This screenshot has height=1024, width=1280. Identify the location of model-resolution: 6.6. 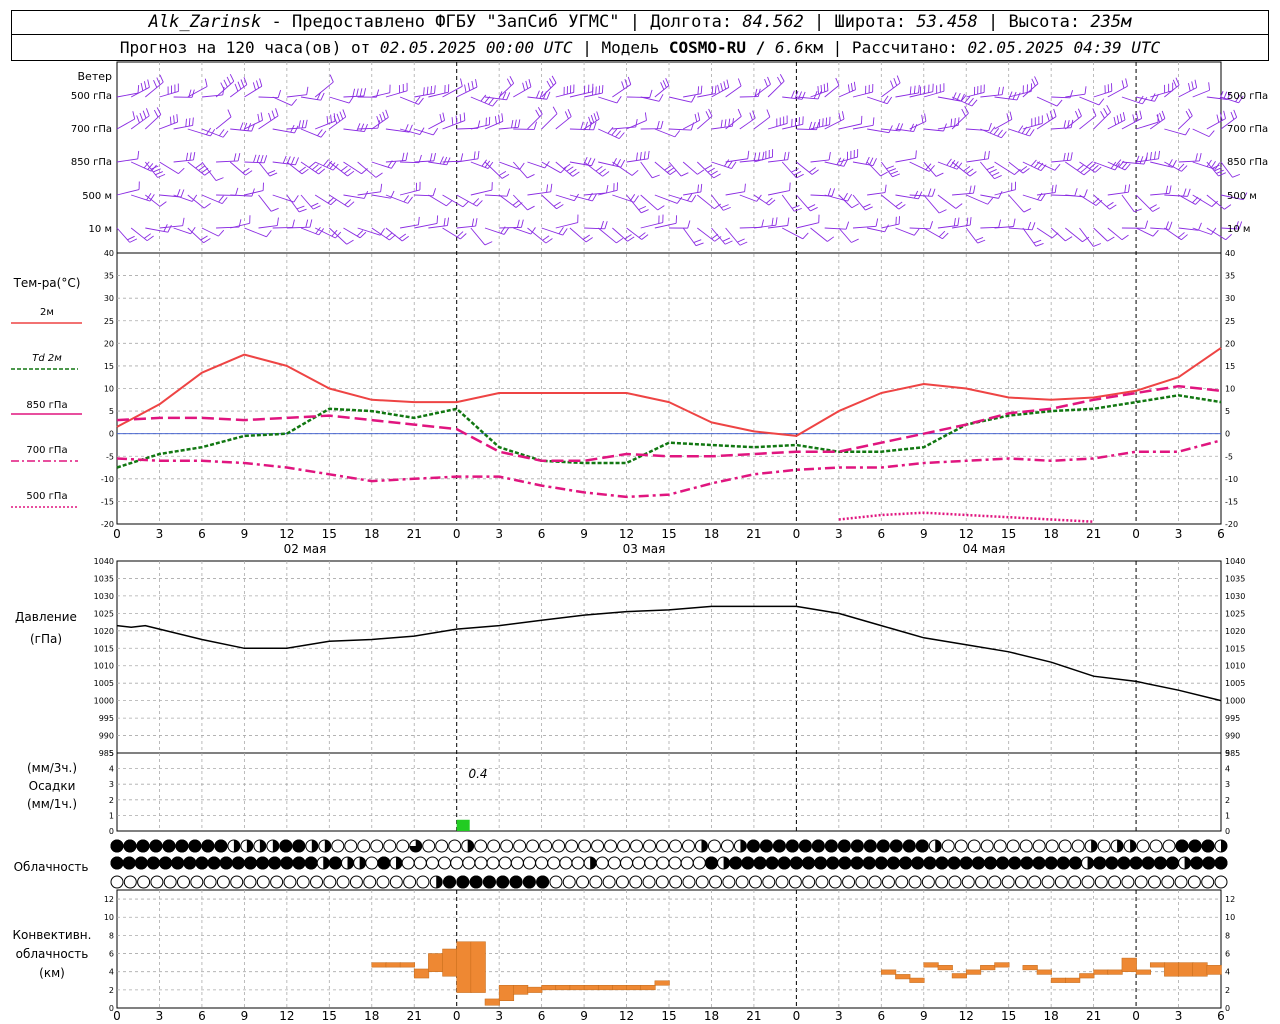
(789, 47).